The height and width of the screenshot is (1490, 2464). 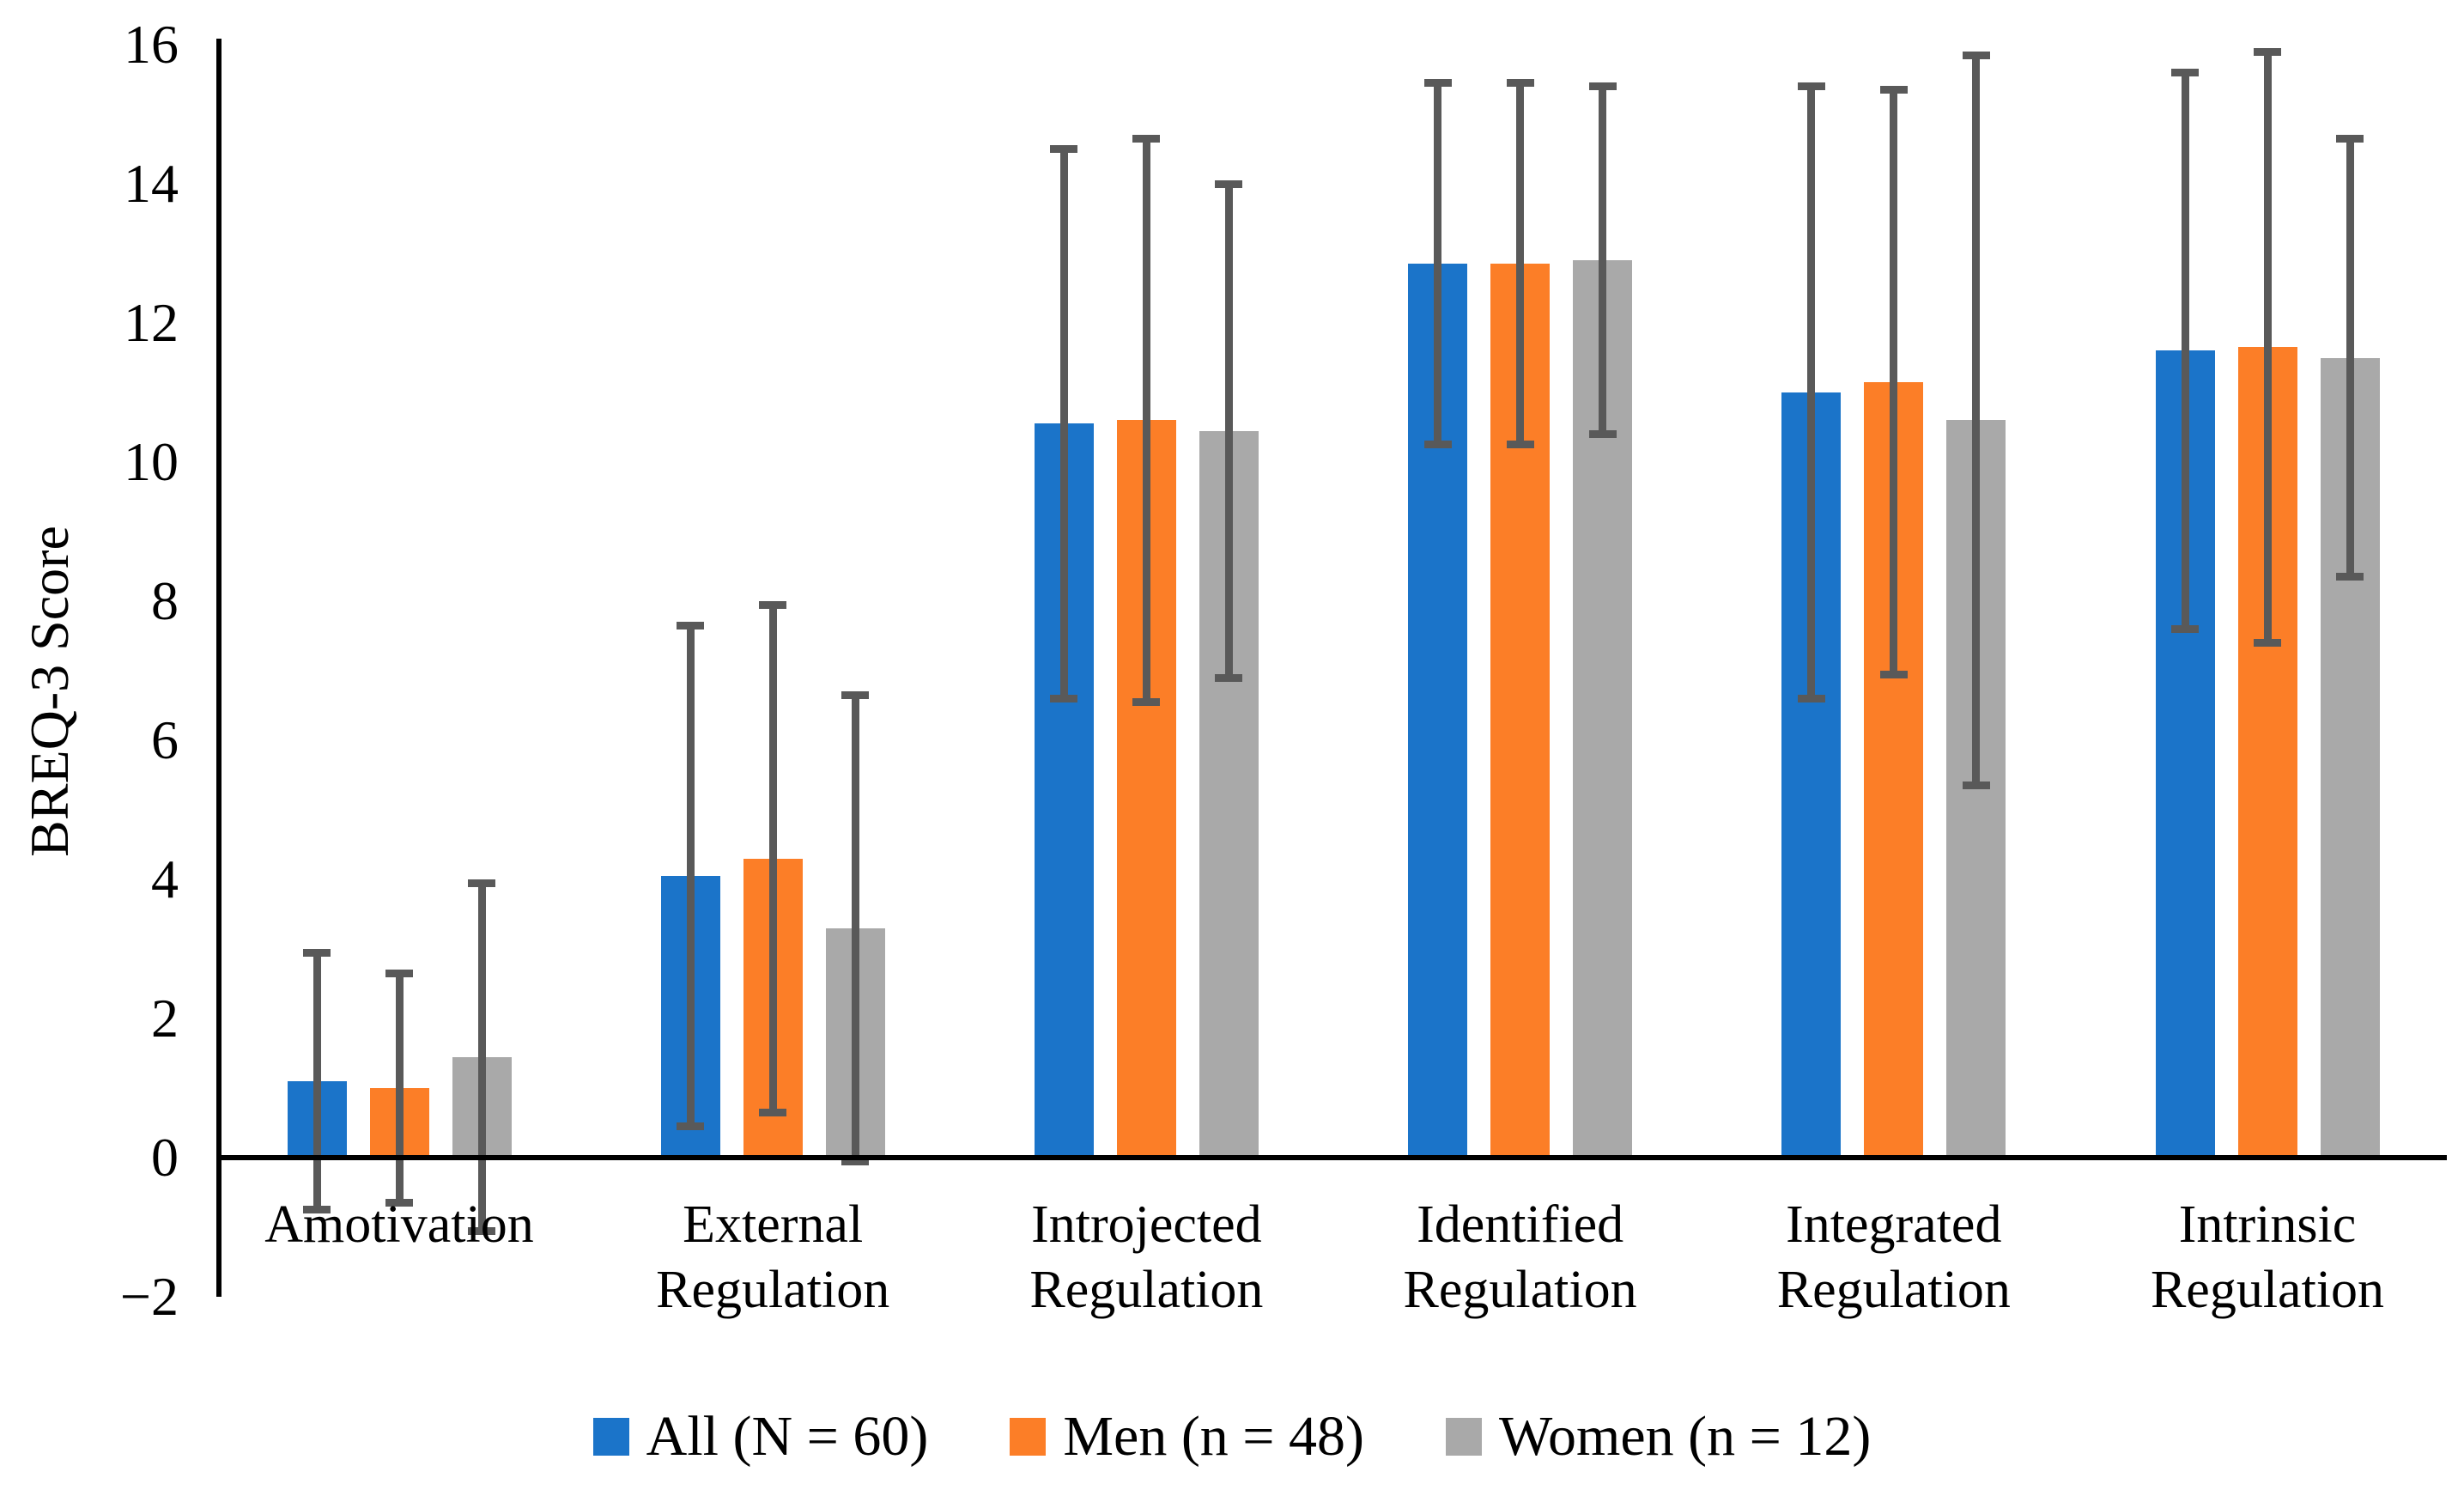 What do you see at coordinates (151, 322) in the screenshot?
I see `y-tick-label-12: 12` at bounding box center [151, 322].